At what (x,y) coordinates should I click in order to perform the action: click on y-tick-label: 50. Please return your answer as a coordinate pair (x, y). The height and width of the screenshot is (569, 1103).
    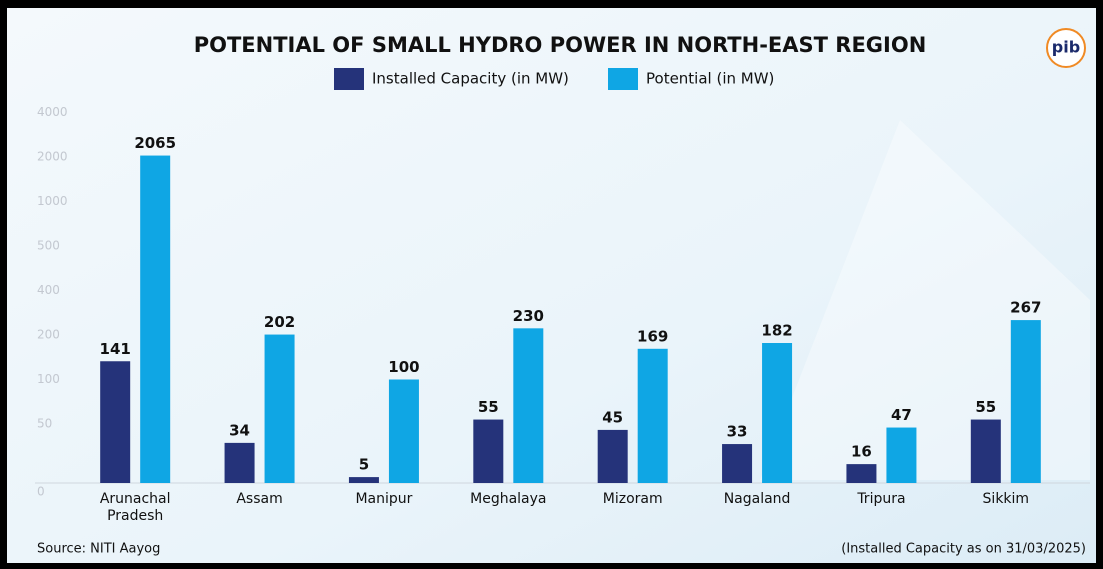
    Looking at the image, I should click on (44, 424).